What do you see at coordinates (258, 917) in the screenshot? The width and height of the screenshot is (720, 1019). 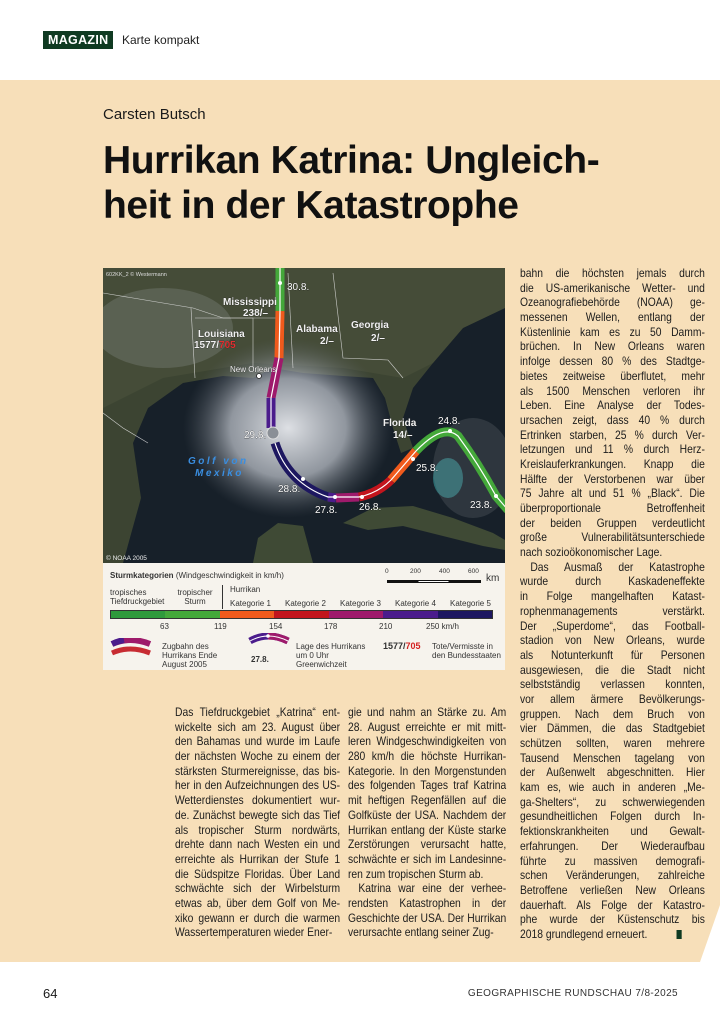 I see `text-line: xiko gewann er durch die warmen` at bounding box center [258, 917].